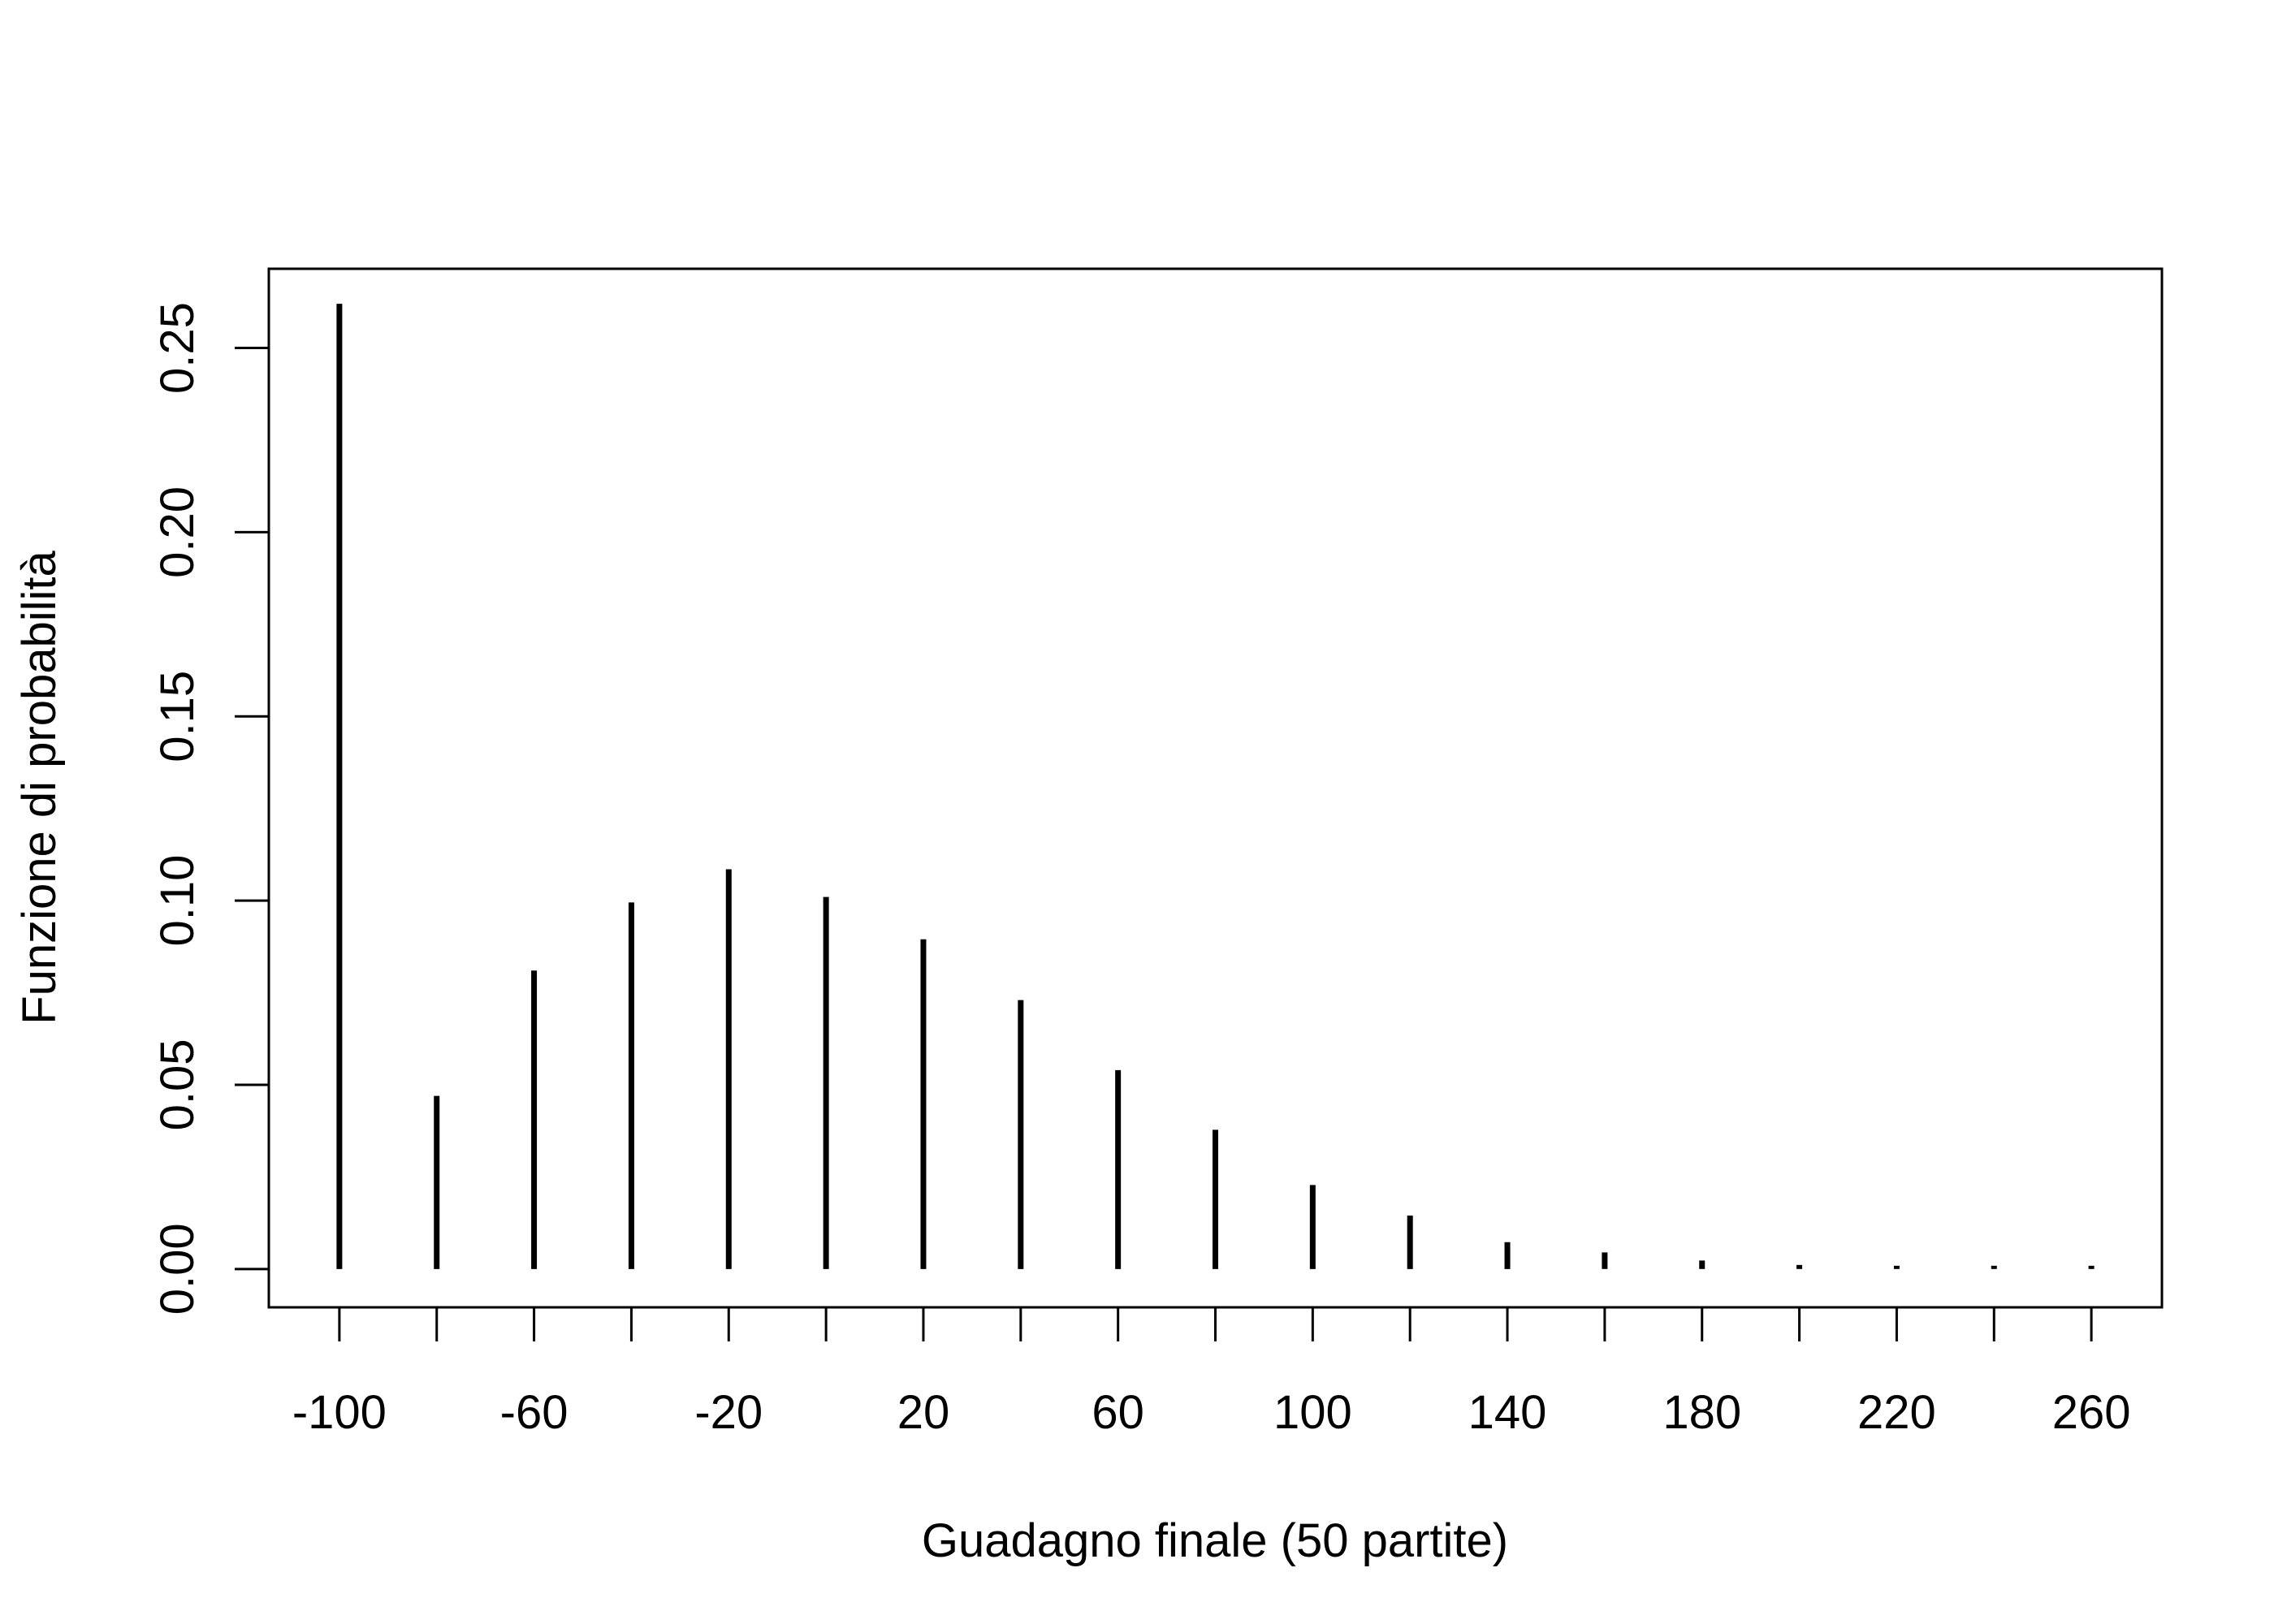 The width and height of the screenshot is (2274, 1624). What do you see at coordinates (1702, 1413) in the screenshot?
I see `x-tick-label-7: 180` at bounding box center [1702, 1413].